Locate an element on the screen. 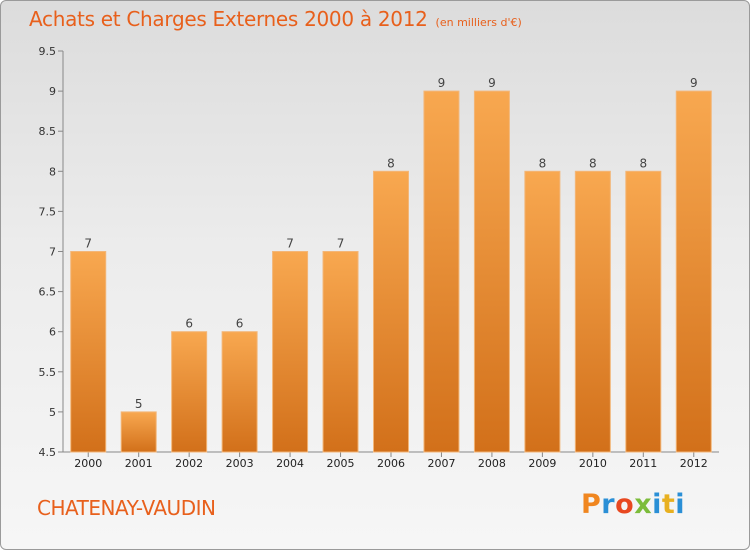 The height and width of the screenshot is (550, 750). y-tick-label: 7.5 is located at coordinates (48, 211).